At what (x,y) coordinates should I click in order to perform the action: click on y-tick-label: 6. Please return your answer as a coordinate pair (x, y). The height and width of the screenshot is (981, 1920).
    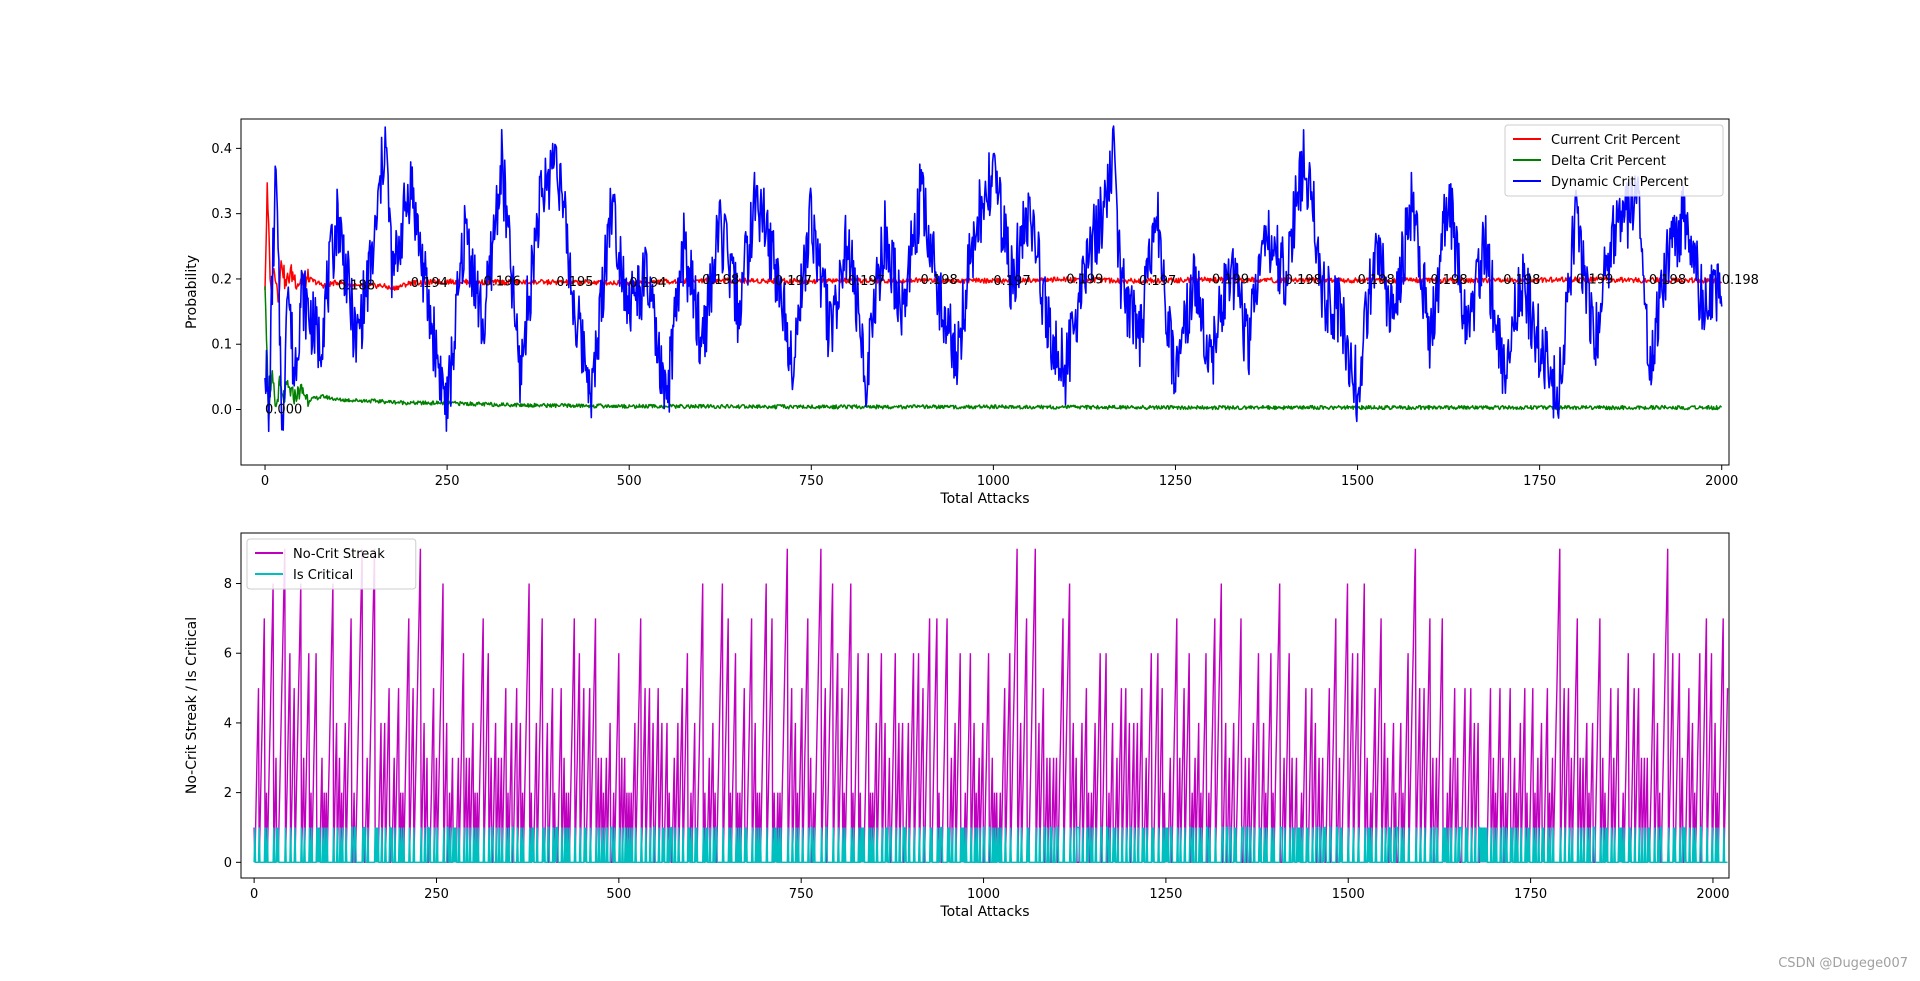
    Looking at the image, I should click on (228, 654).